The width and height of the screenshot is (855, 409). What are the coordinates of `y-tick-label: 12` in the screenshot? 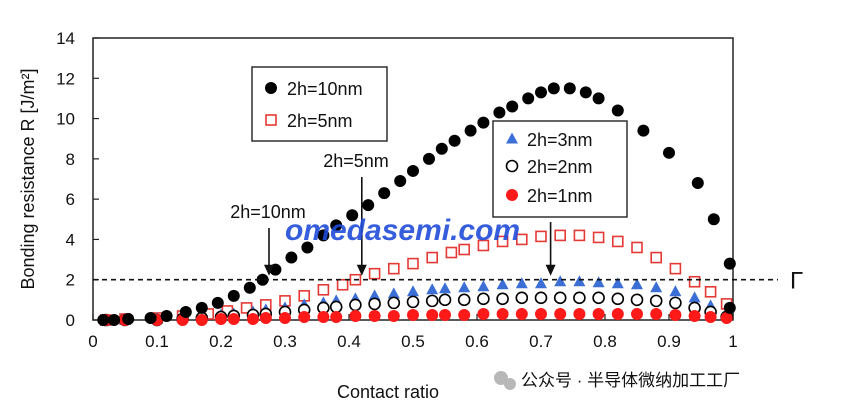 It's located at (65, 78).